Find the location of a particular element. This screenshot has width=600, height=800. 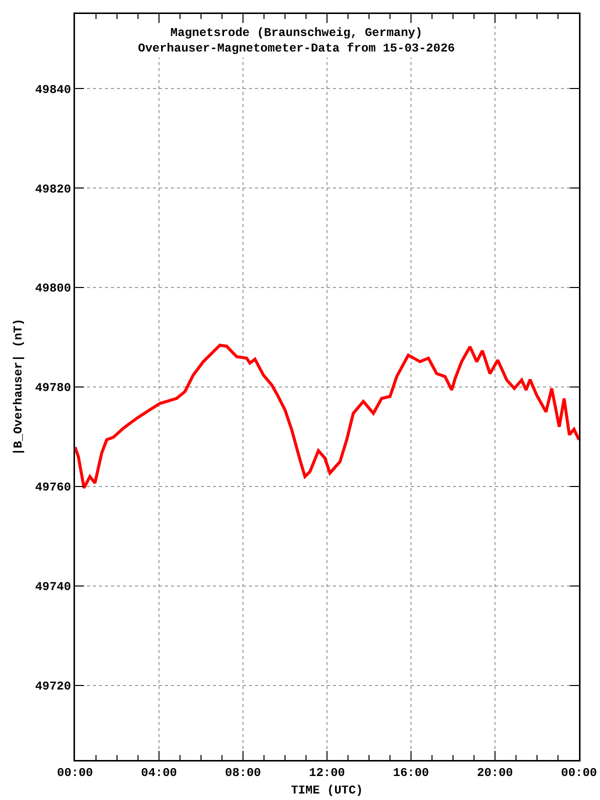

y-tick-label: 49780 is located at coordinates (53, 388).